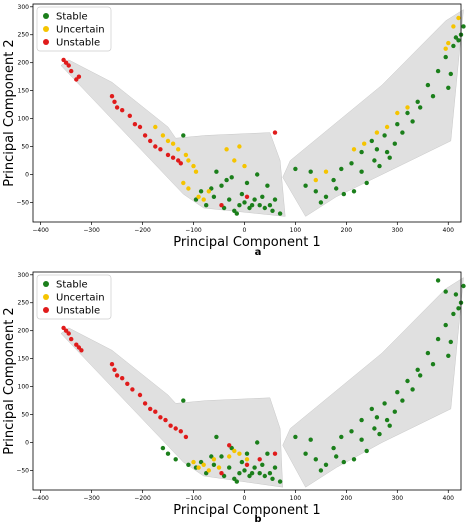 This screenshot has width=474, height=526. I want to click on panel-b-x-tick-label: 400, so click(449, 498).